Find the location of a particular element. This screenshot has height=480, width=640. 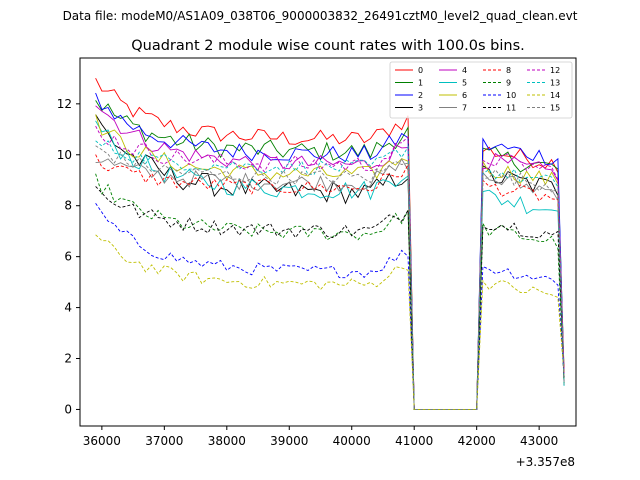

legend-label-8: 8 is located at coordinates (508, 70).